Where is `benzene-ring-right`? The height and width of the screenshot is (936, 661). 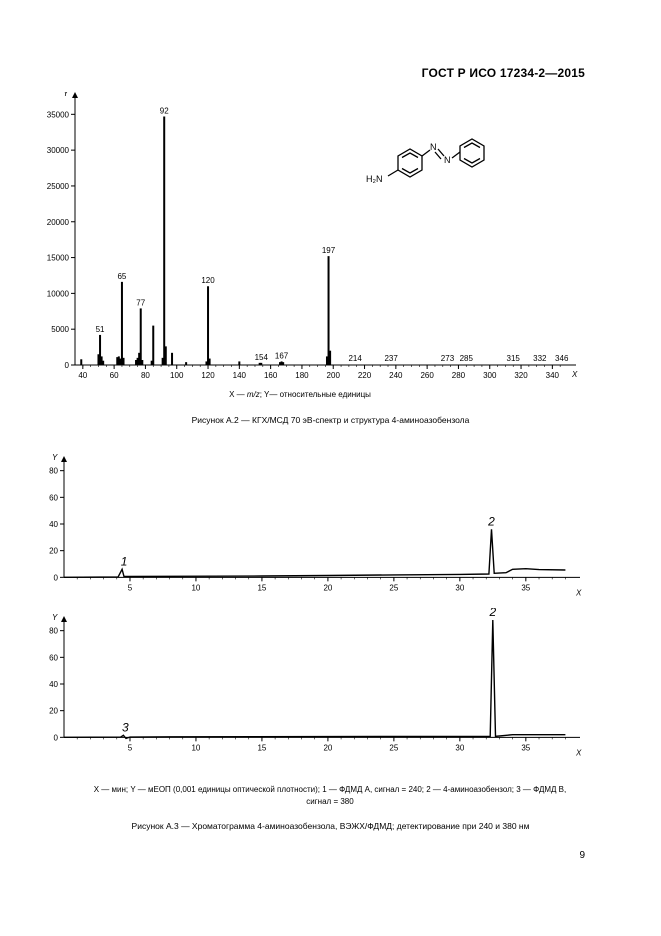
benzene-ring-right is located at coordinates (472, 153).